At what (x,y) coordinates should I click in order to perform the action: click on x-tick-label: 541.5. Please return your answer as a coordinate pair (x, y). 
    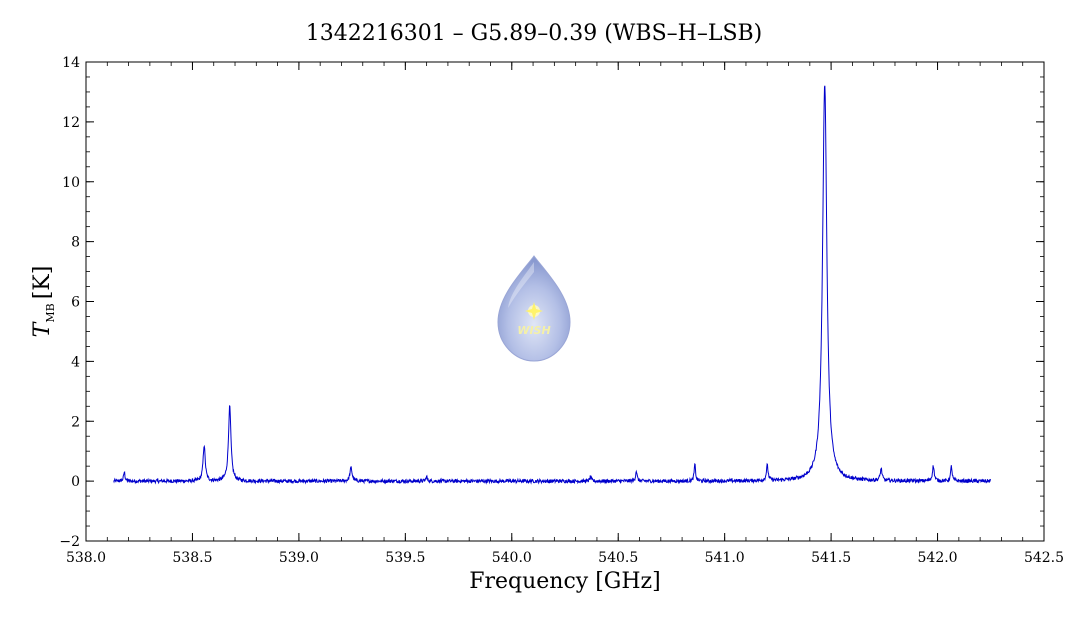
    Looking at the image, I should click on (831, 558).